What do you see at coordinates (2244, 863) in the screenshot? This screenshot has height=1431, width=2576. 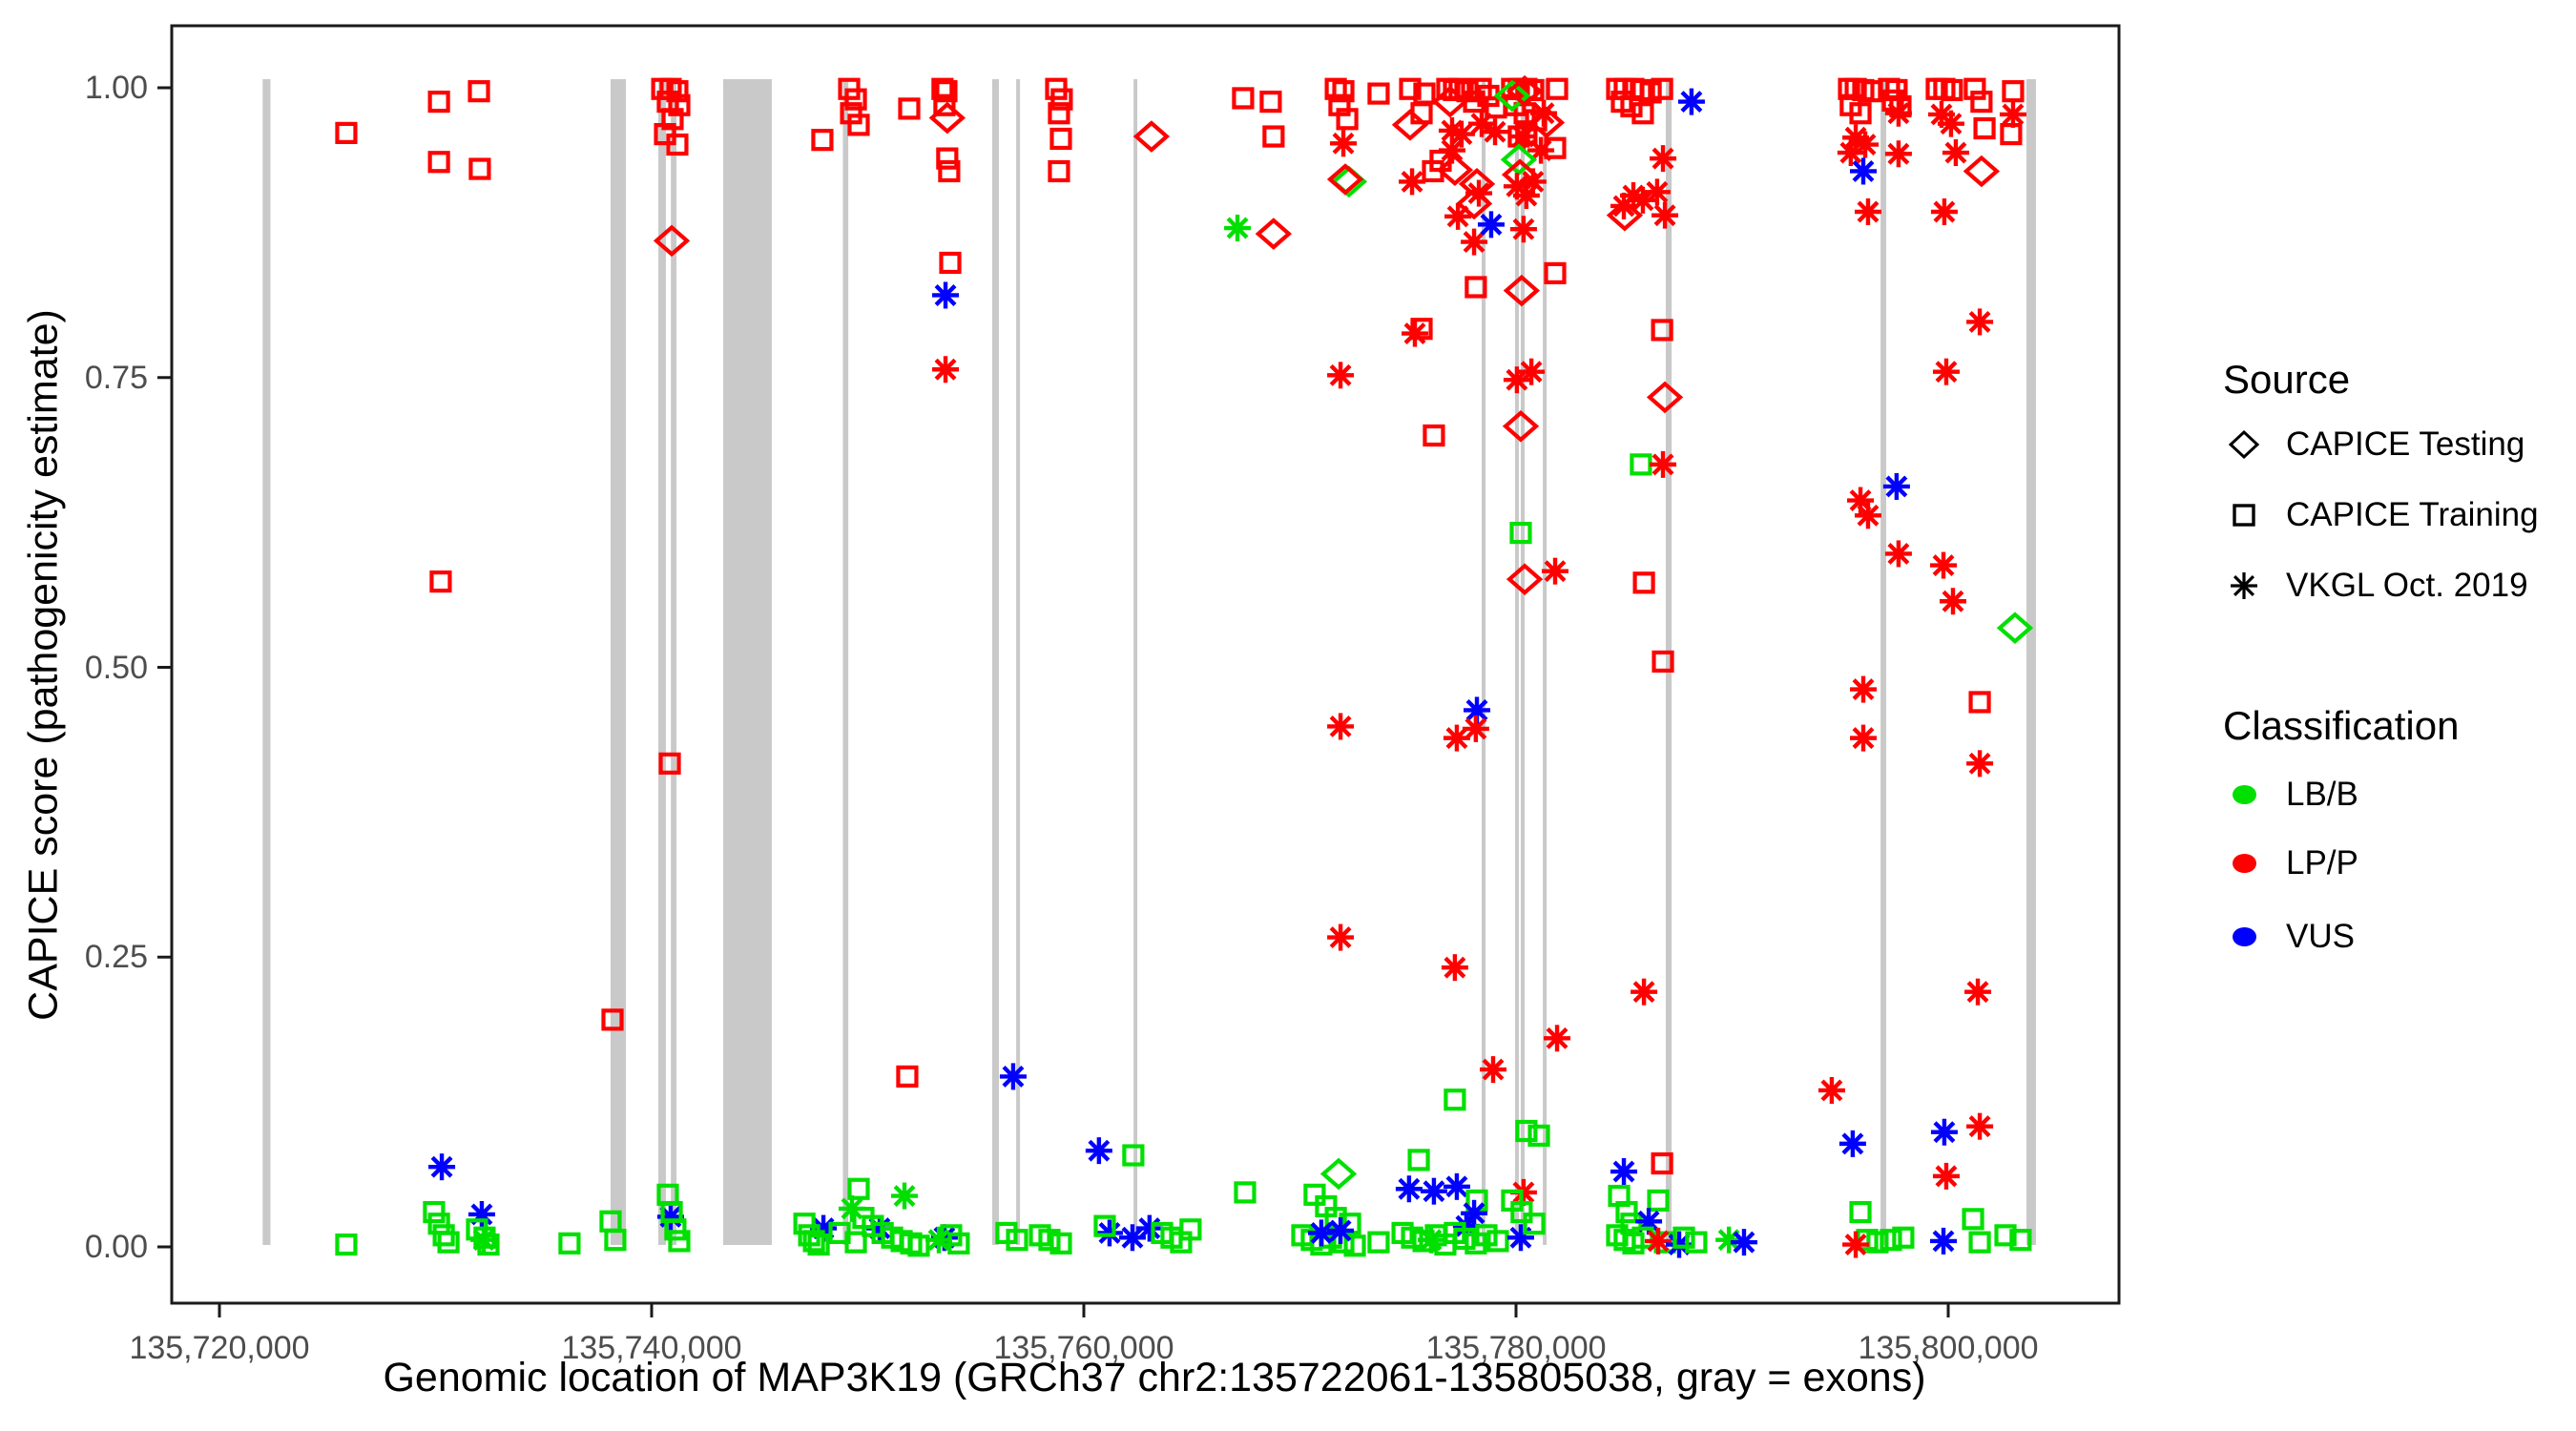 I see `red-dot-icon` at bounding box center [2244, 863].